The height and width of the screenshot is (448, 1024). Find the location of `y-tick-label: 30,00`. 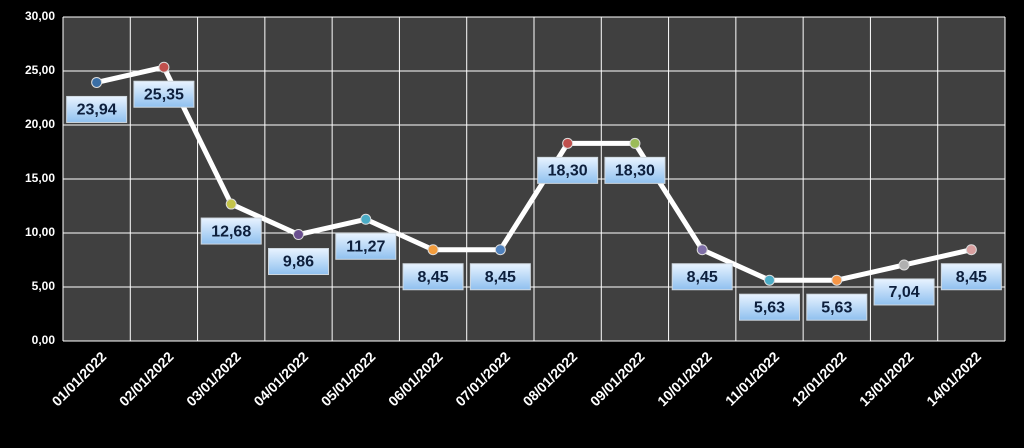

y-tick-label: 30,00 is located at coordinates (40, 16).